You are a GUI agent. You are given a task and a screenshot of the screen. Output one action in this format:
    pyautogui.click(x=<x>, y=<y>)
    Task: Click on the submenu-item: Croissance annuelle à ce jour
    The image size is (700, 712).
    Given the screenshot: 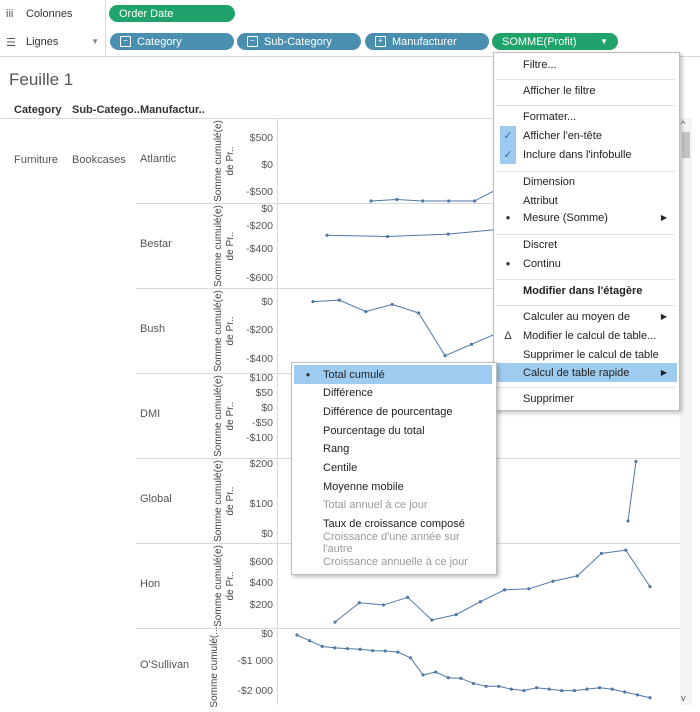 What is the action you would take?
    pyautogui.click(x=395, y=561)
    